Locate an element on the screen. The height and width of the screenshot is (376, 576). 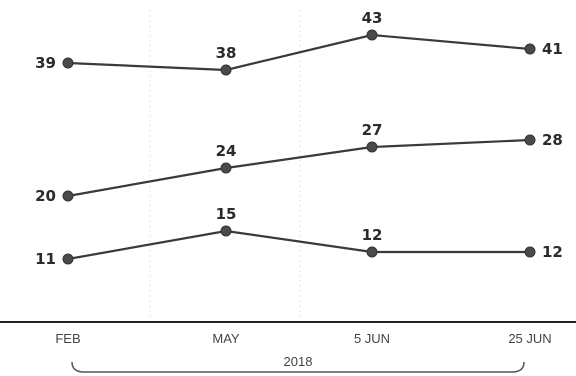
year-bracket is located at coordinates (298, 367).